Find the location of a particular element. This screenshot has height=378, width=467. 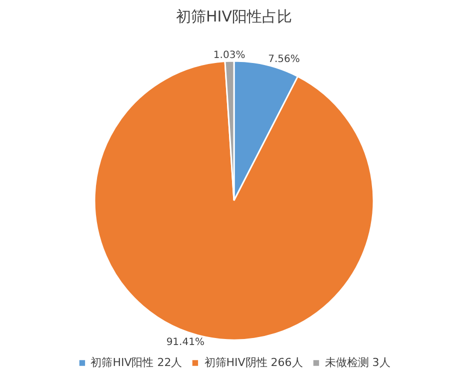

data-label: 1.03% is located at coordinates (229, 55).